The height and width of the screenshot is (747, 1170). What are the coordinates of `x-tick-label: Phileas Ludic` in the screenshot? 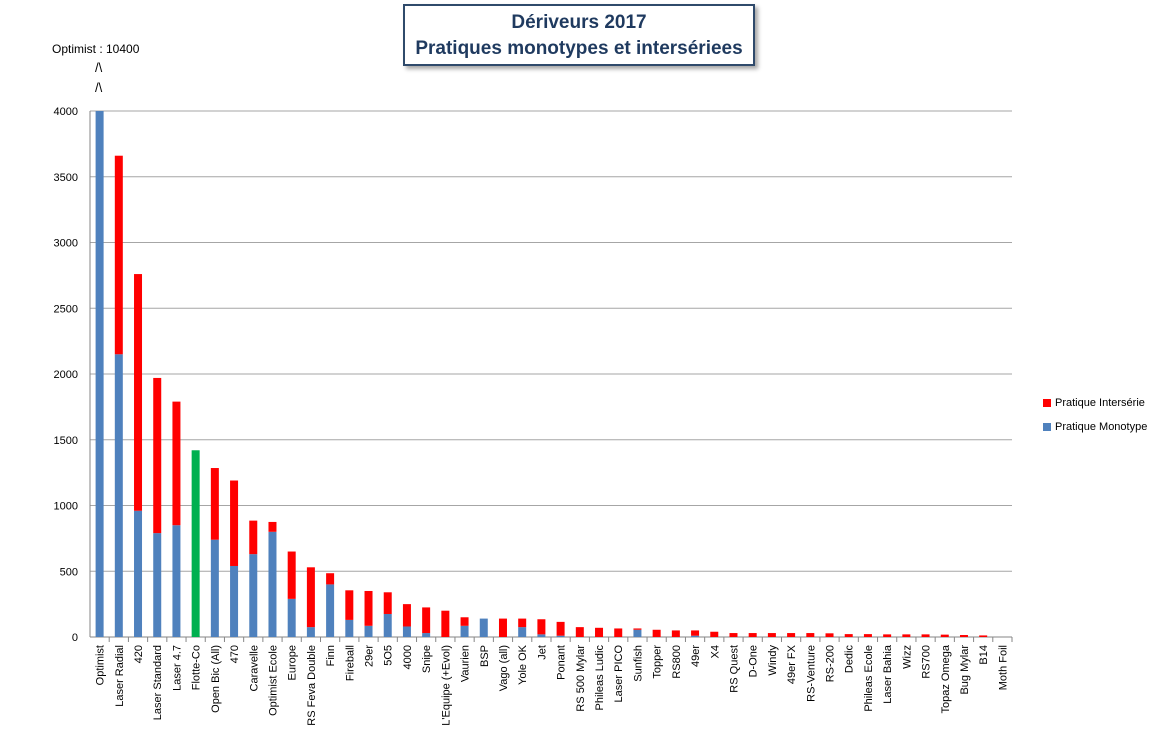 It's located at (600, 678).